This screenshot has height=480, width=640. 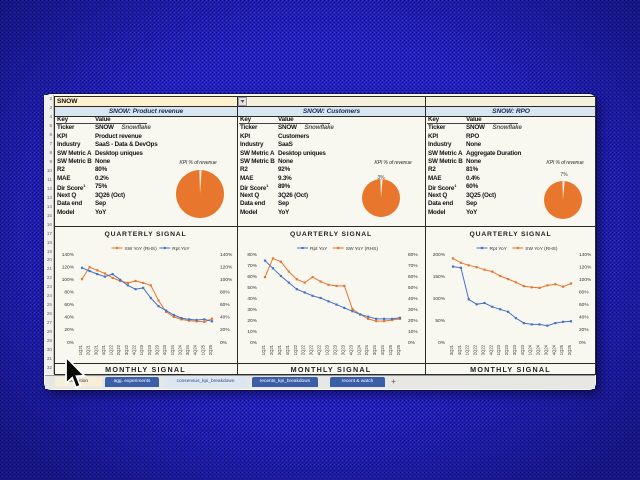 I want to click on svg-text: 150%, so click(x=439, y=277).